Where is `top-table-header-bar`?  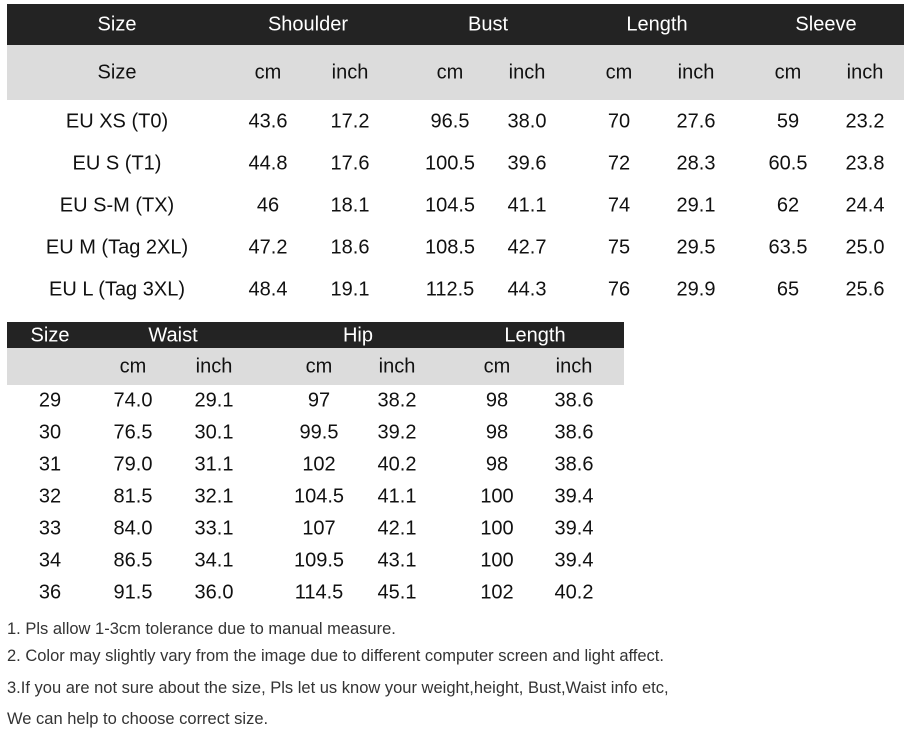
top-table-header-bar is located at coordinates (455, 24).